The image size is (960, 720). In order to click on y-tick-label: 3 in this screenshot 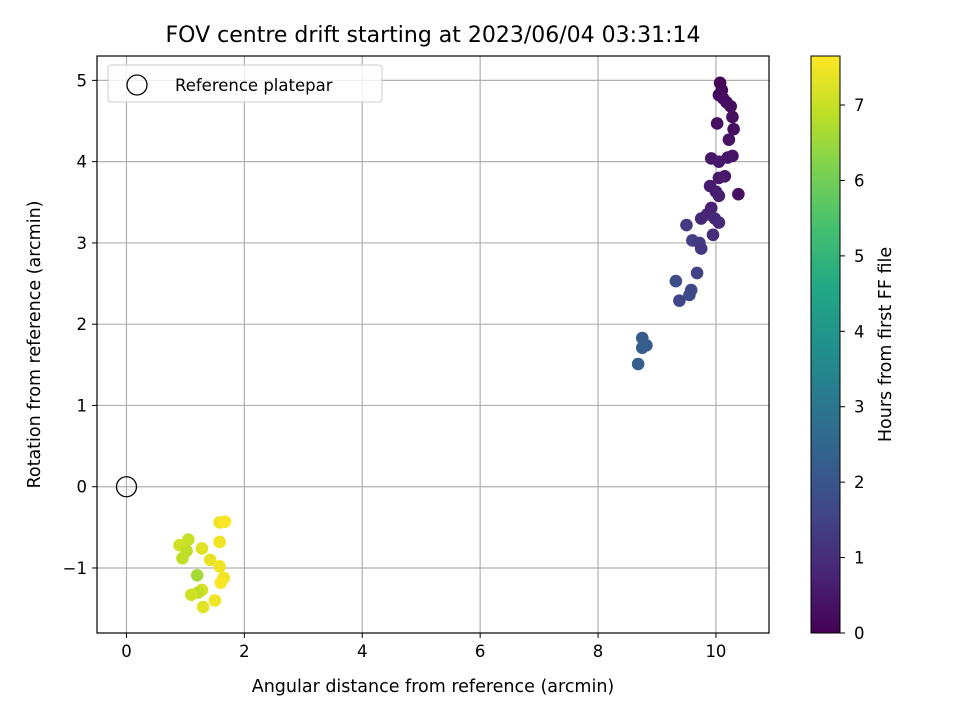, I will do `click(82, 243)`.